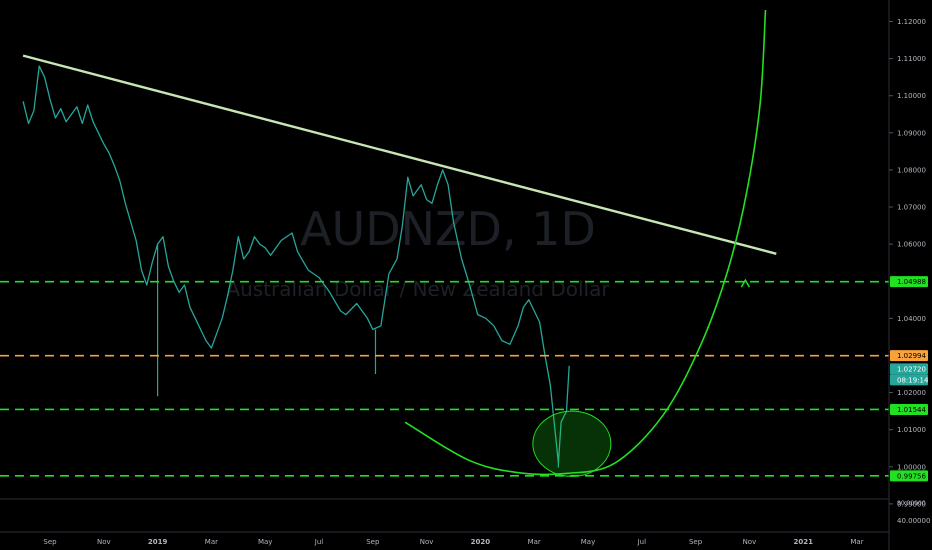 The image size is (932, 550). Describe the element at coordinates (745, 283) in the screenshot. I see `projection-arrow-icon` at that location.